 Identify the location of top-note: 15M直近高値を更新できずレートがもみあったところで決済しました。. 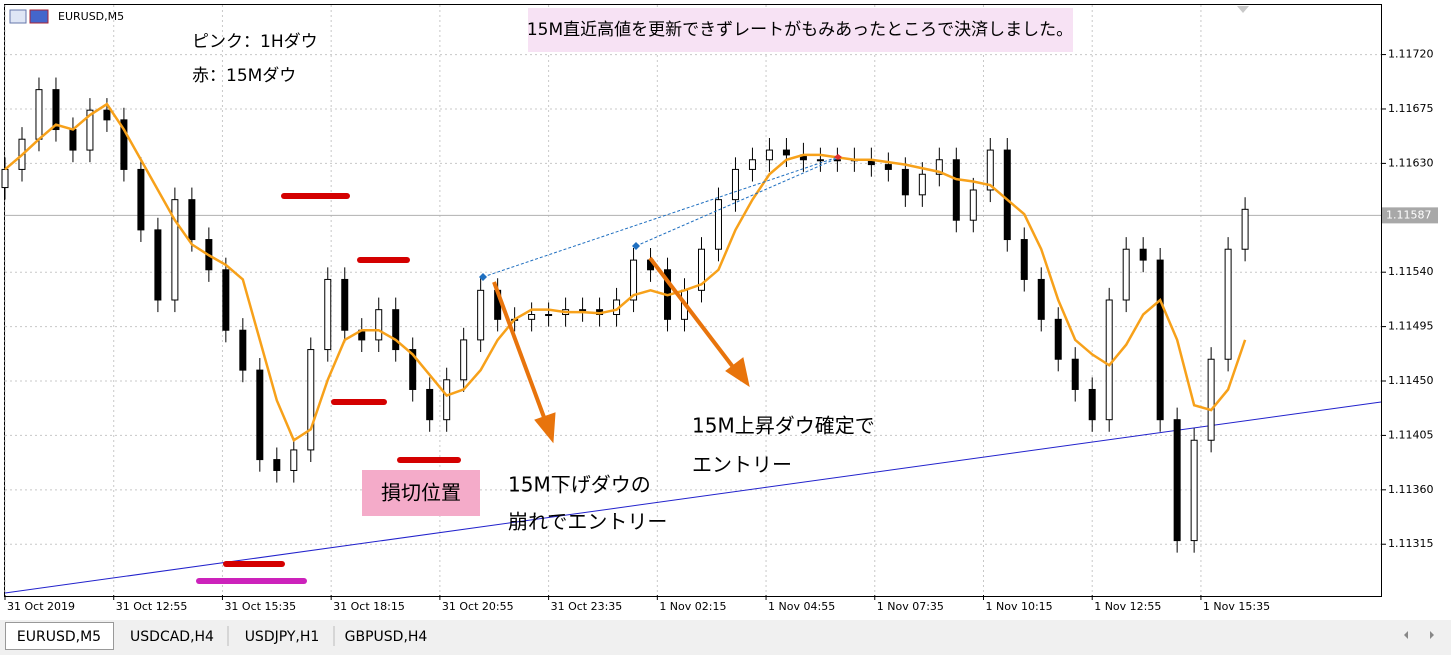
(800, 30).